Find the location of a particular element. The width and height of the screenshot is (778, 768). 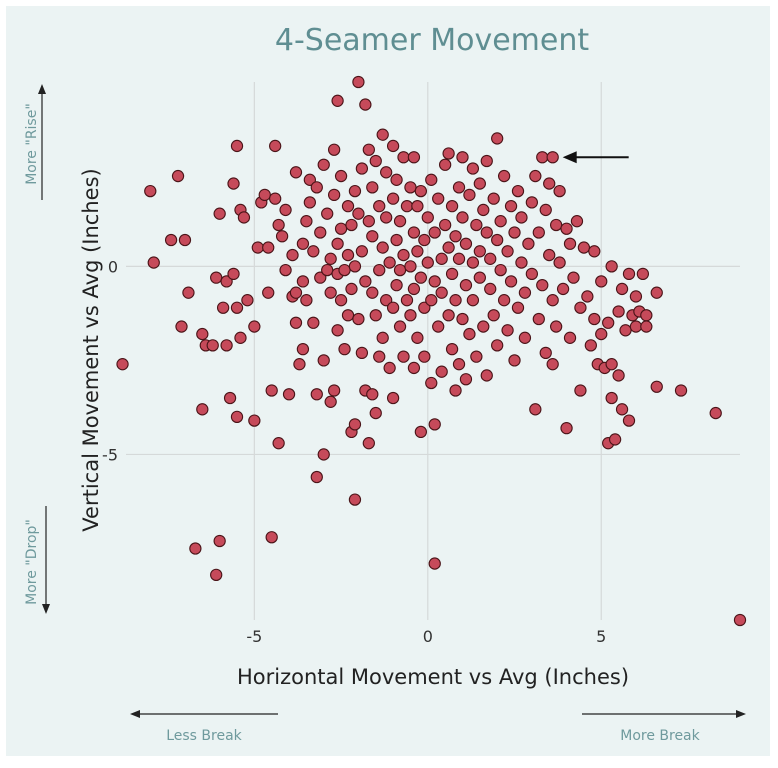

more-rise-hint: More "Rise" is located at coordinates (35, 142).